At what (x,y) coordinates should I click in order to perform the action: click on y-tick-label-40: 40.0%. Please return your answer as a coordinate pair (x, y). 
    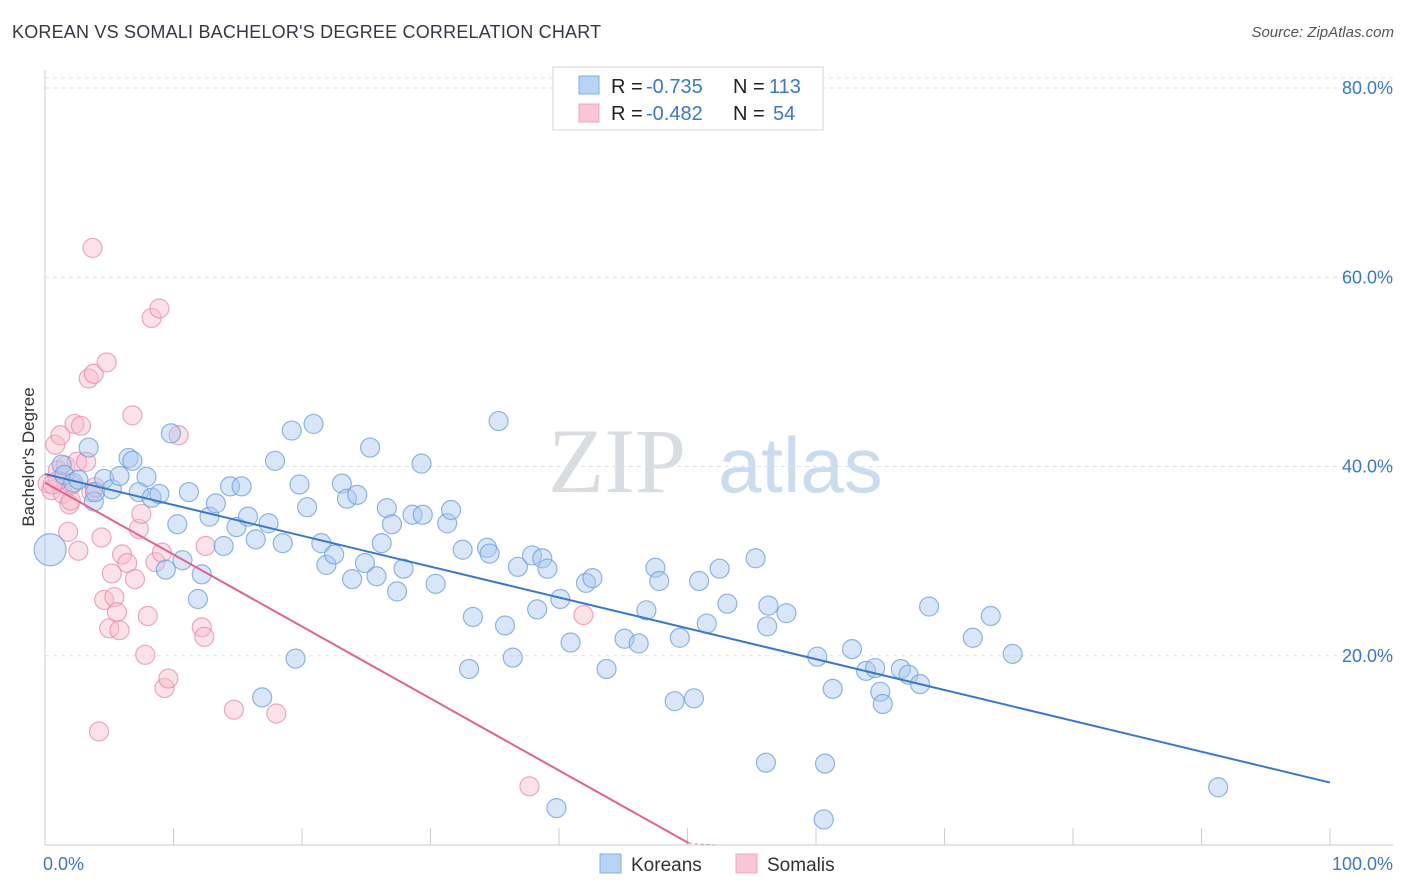
    Looking at the image, I should click on (1367, 467).